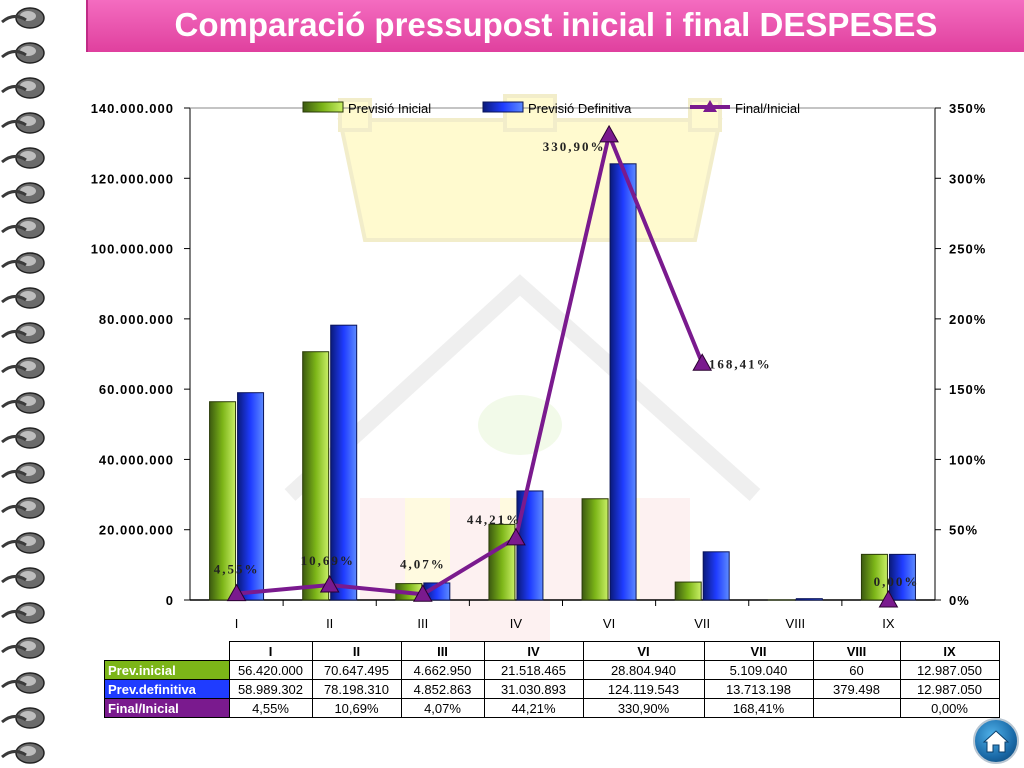 The height and width of the screenshot is (768, 1024). I want to click on legend-swatch-green, so click(323, 107).